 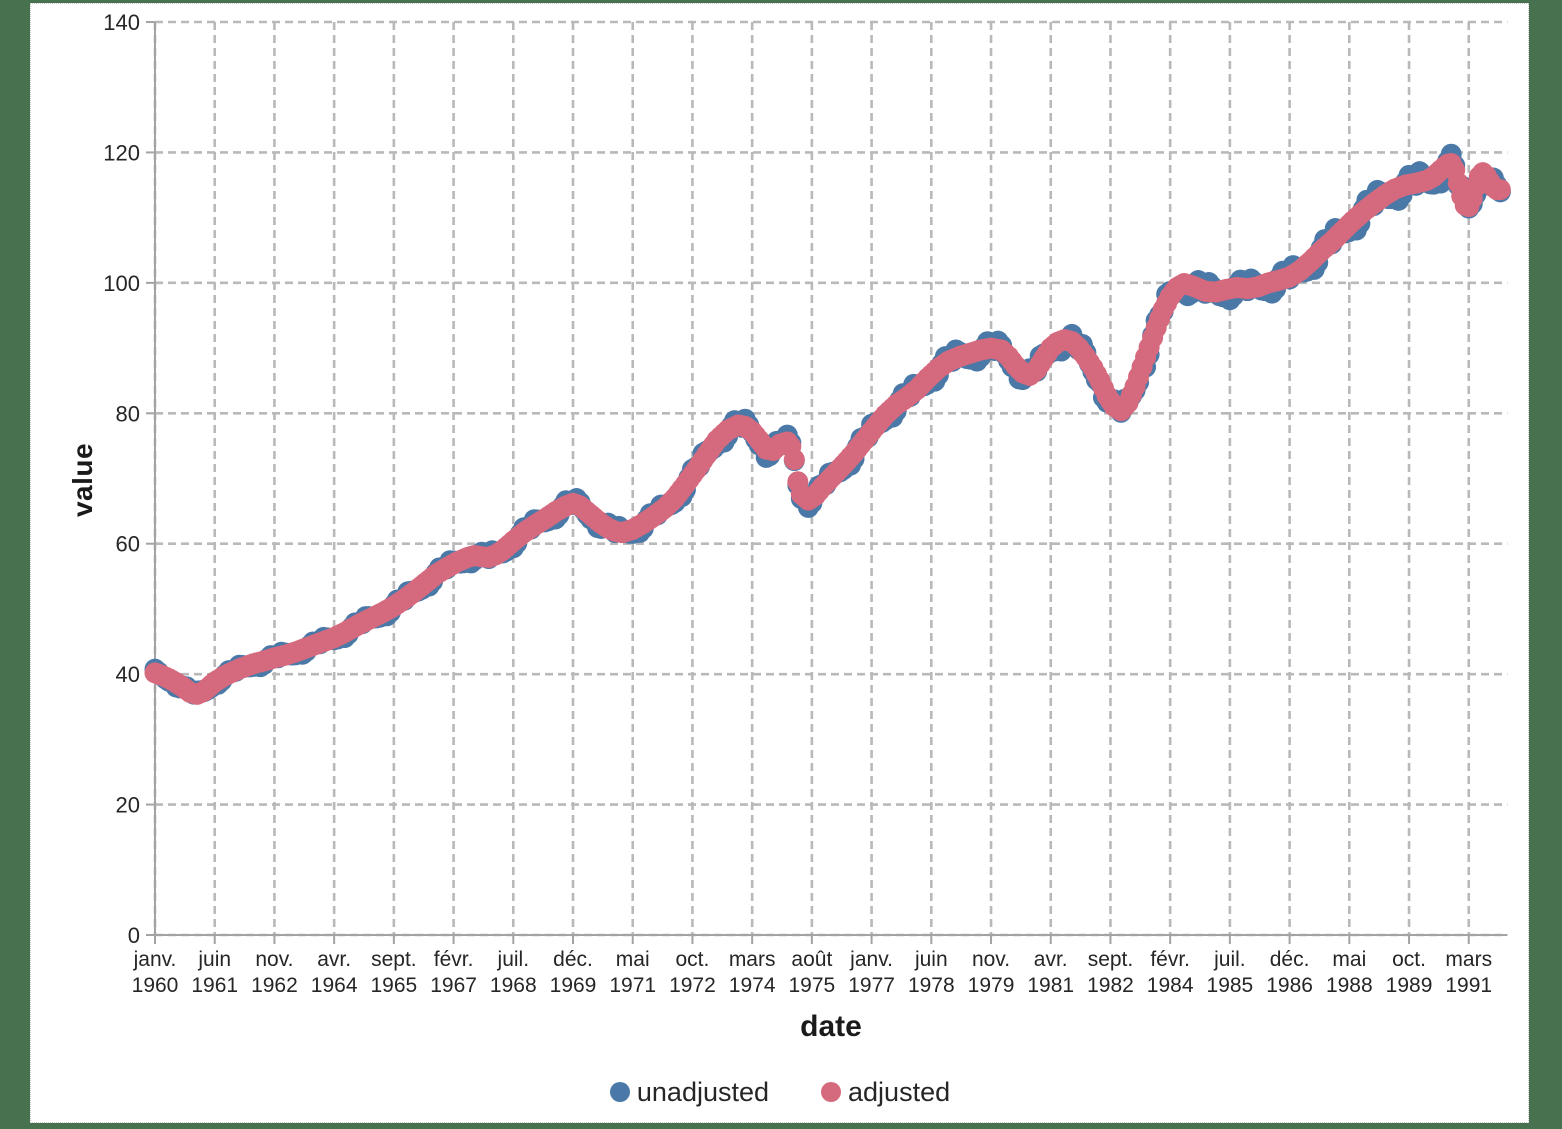 I want to click on svg-text: 80, so click(x=128, y=413).